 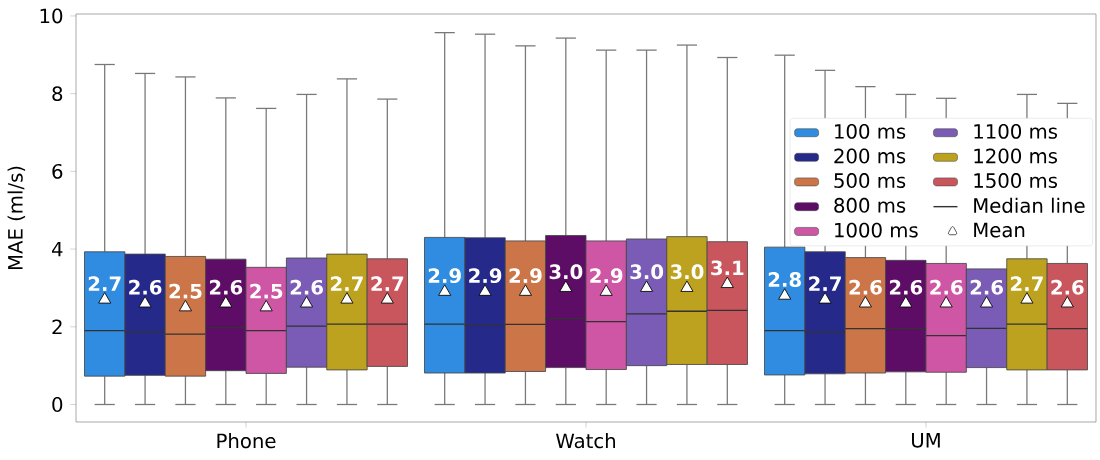 What do you see at coordinates (51, 16) in the screenshot?
I see `y-tick-label: 10` at bounding box center [51, 16].